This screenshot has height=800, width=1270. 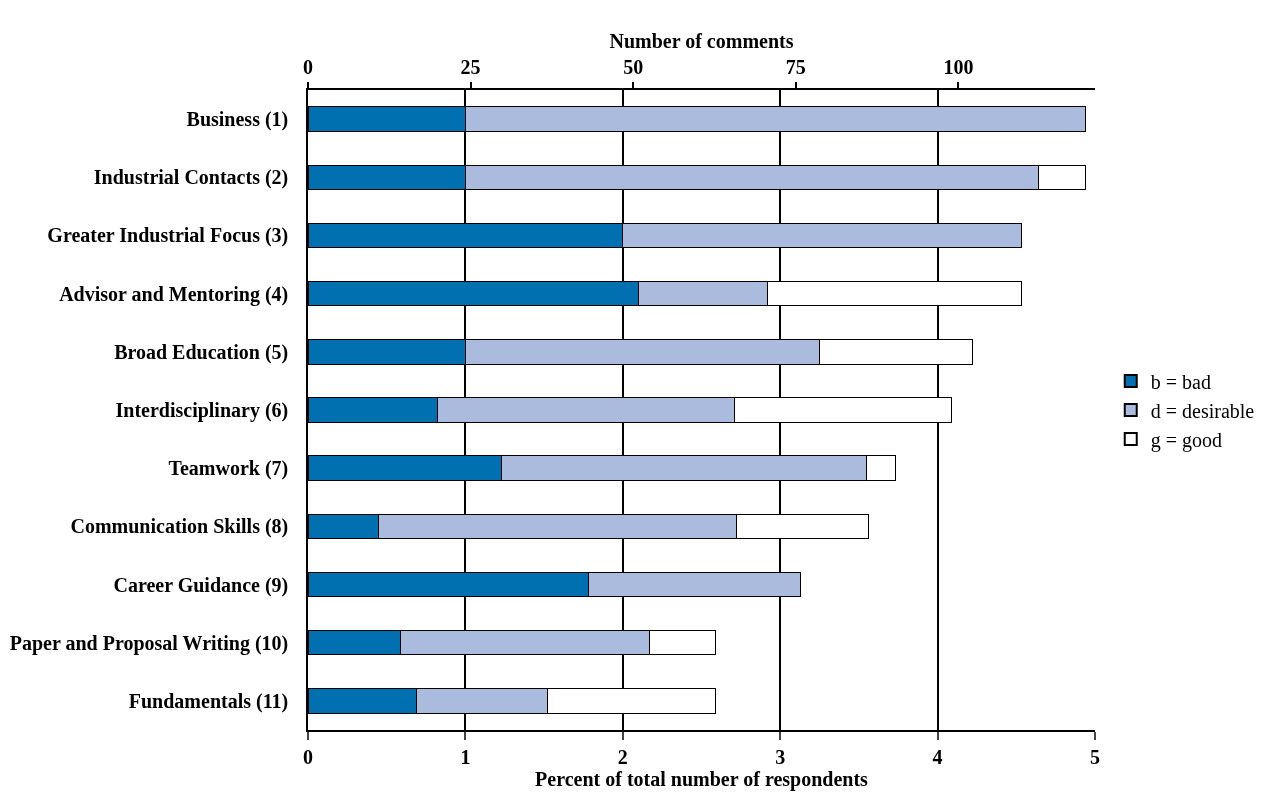 I want to click on x2-tick-label: 100, so click(x=958, y=67).